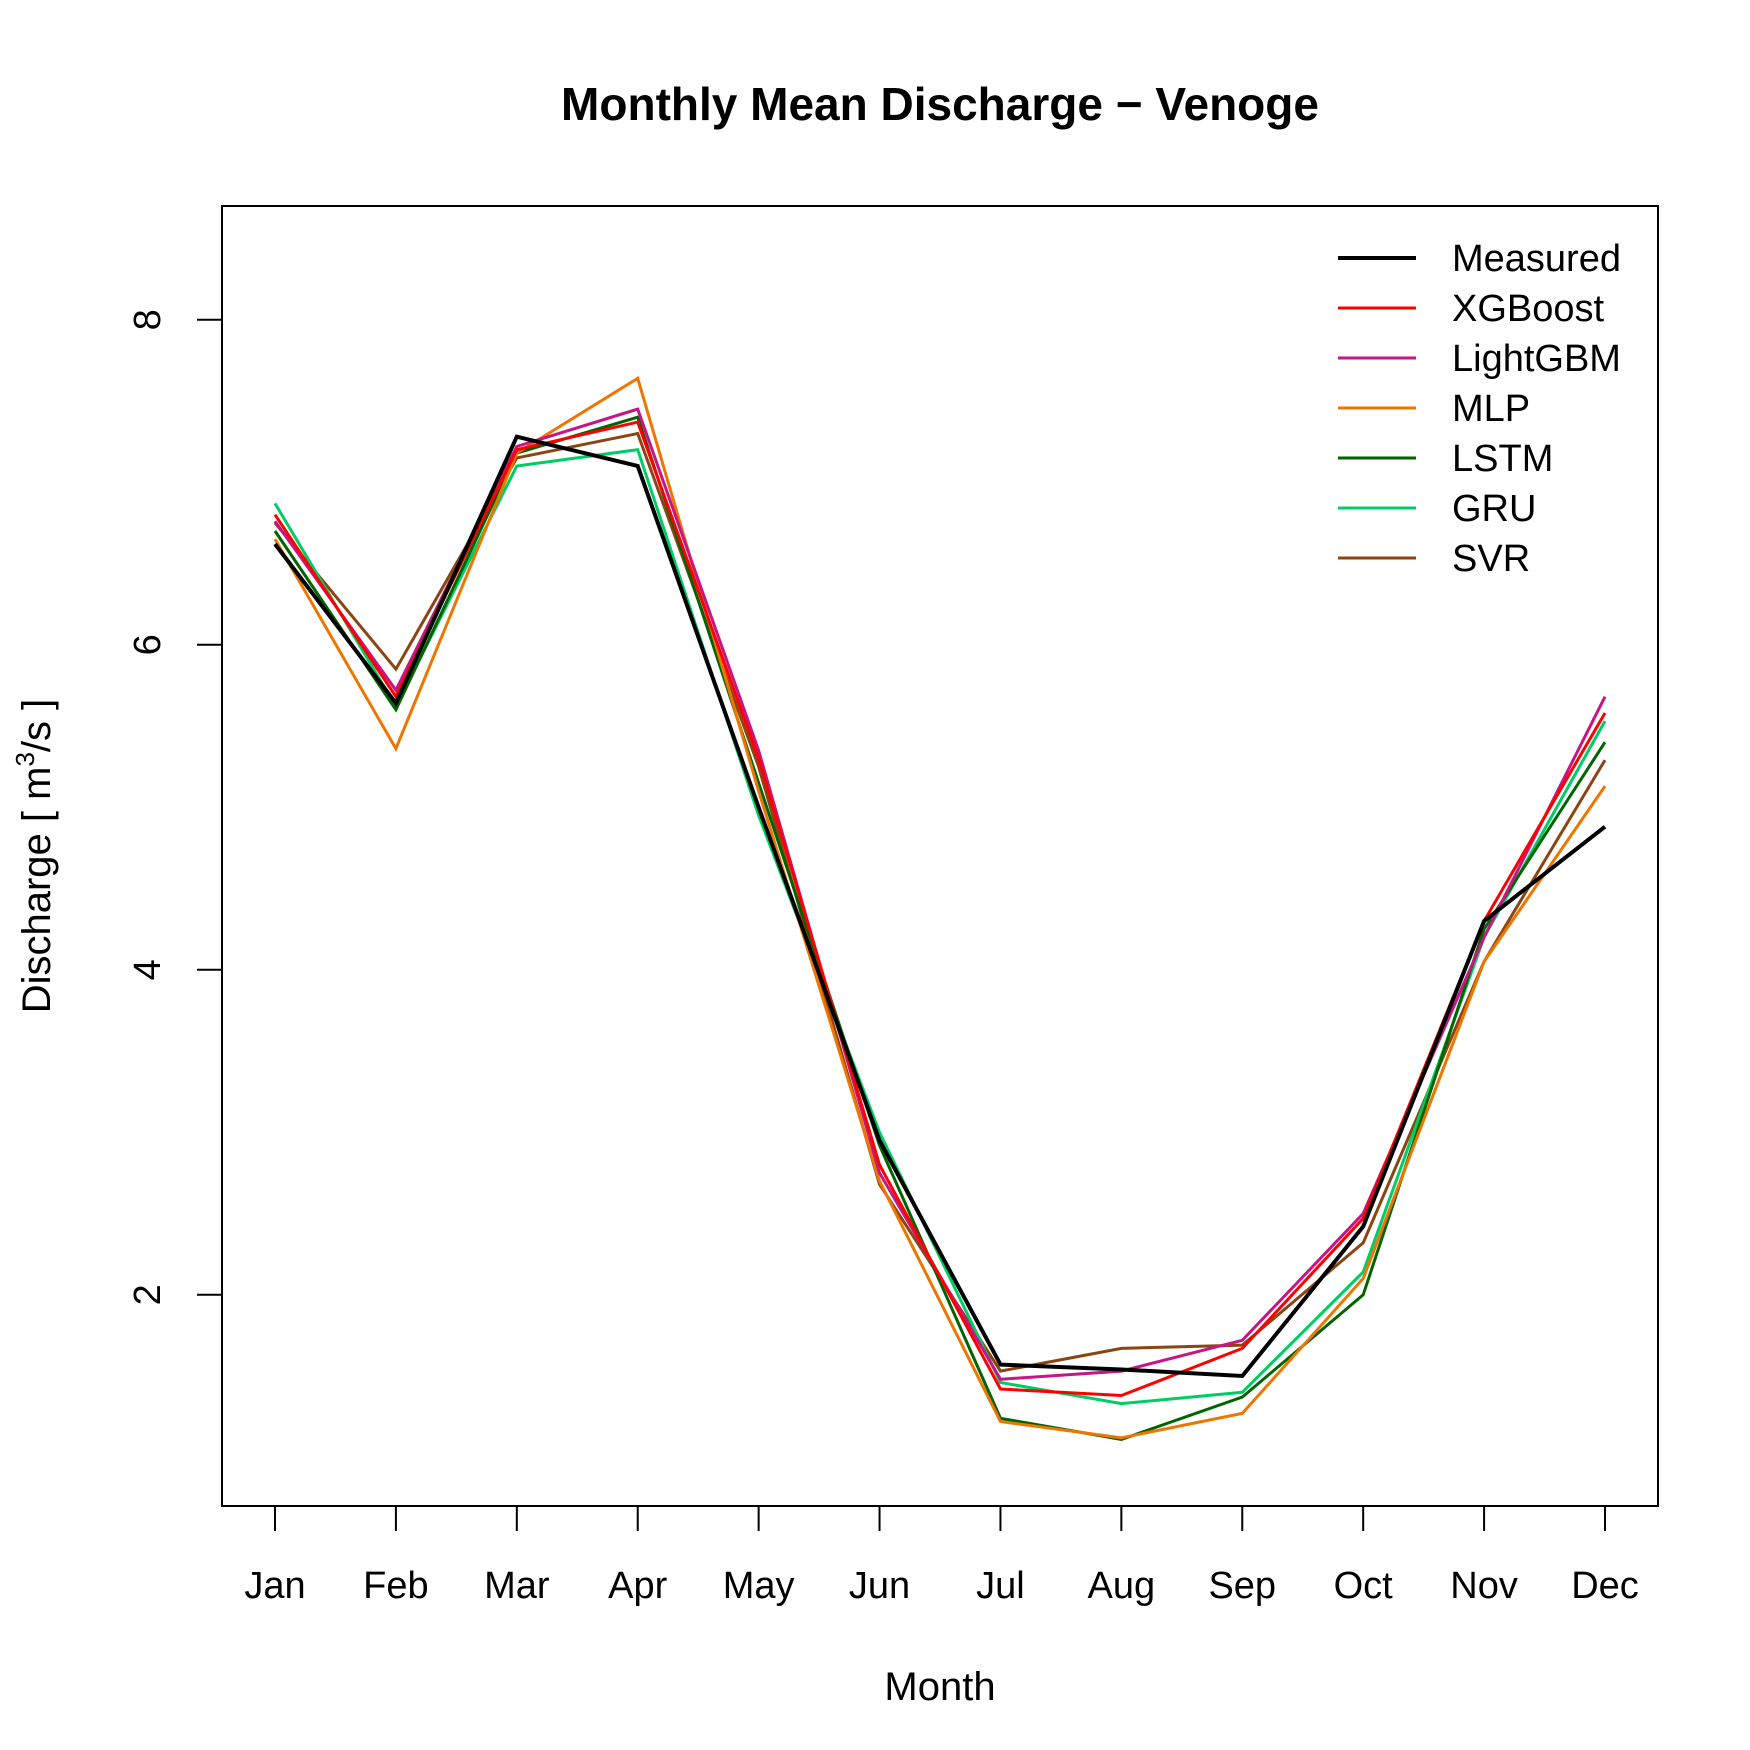  Describe the element at coordinates (1000, 1586) in the screenshot. I see `x-tick-label: Jul` at that location.